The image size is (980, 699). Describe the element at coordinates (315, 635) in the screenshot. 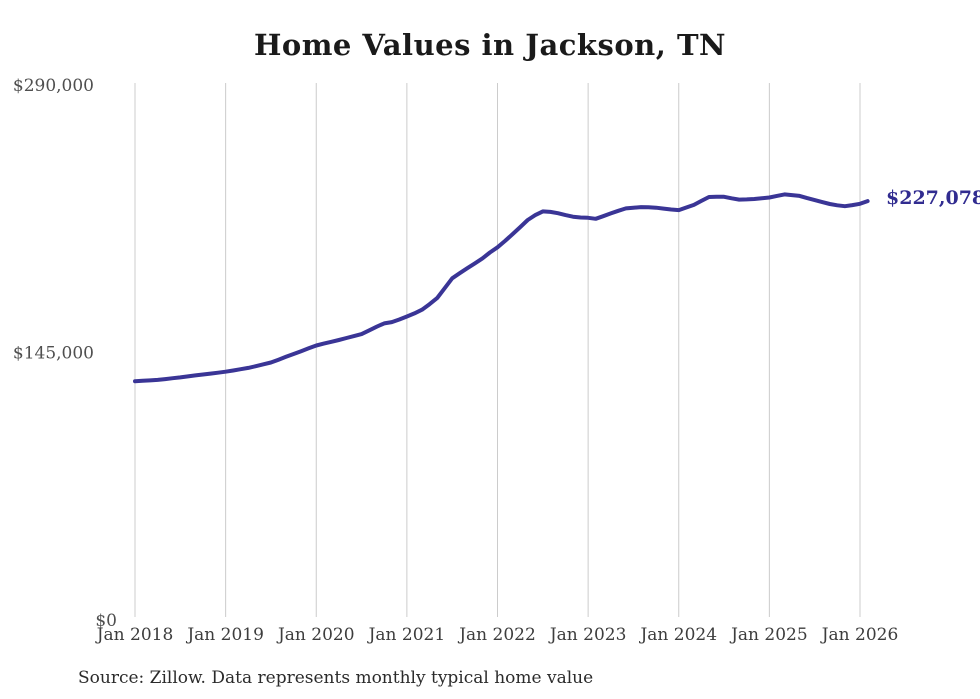

I see `x-tick-label: Jan 2020` at that location.